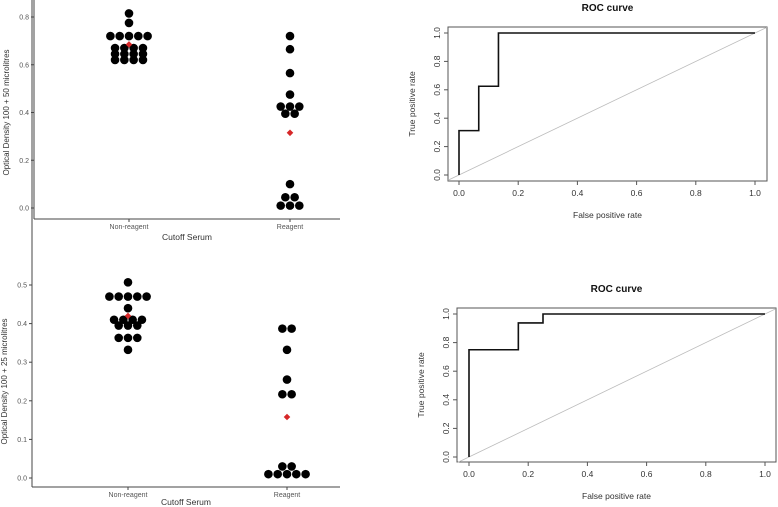 This screenshot has width=778, height=507. Describe the element at coordinates (528, 474) in the screenshot. I see `x-tick-label: 0.2` at that location.